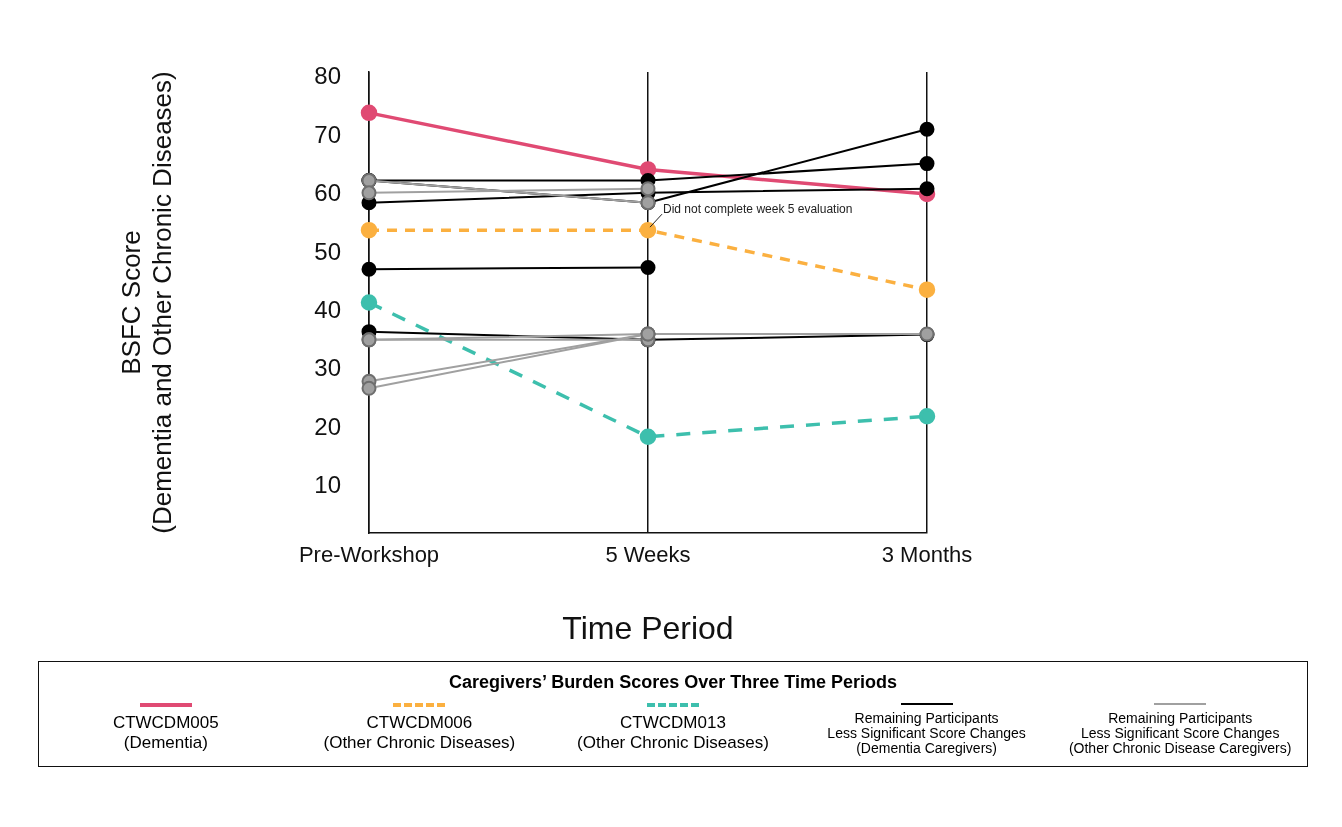 This screenshot has height=827, width=1342. I want to click on y-tick-label: 80, so click(327, 76).